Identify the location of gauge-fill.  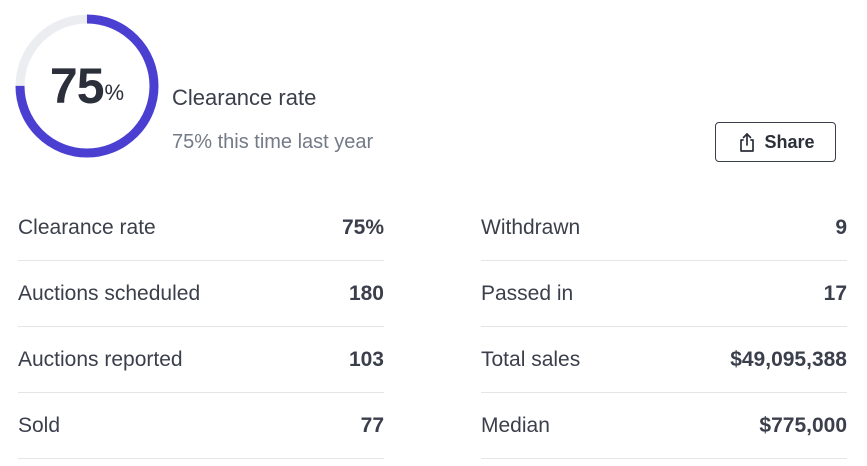
(87, 86).